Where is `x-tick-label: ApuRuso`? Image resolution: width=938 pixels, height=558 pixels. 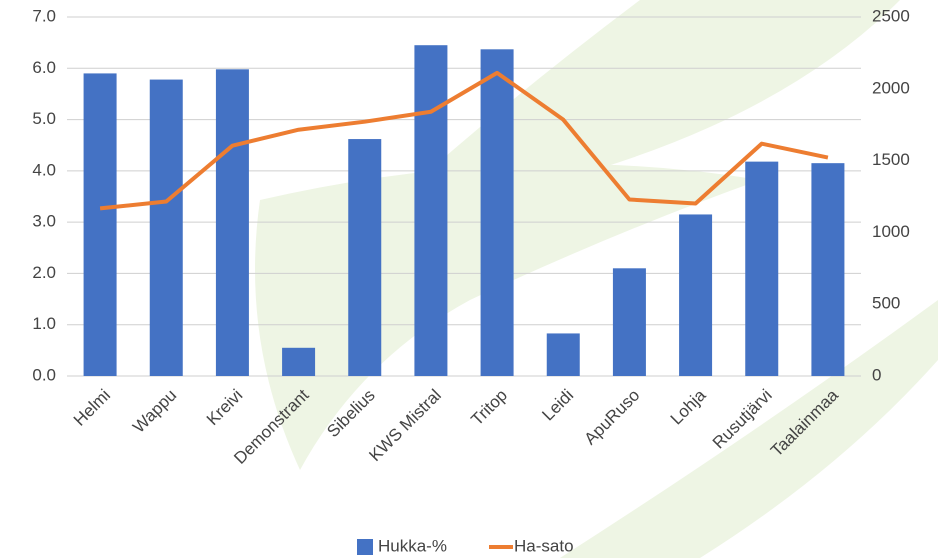 x-tick-label: ApuRuso is located at coordinates (612, 417).